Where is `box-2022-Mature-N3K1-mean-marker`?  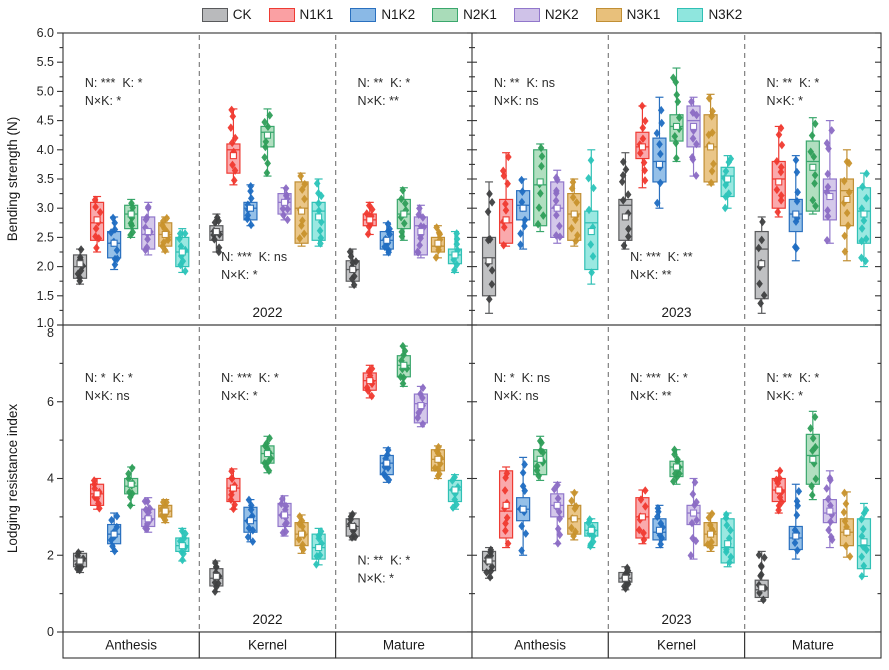 box-2022-Mature-N3K1-mean-marker is located at coordinates (438, 459).